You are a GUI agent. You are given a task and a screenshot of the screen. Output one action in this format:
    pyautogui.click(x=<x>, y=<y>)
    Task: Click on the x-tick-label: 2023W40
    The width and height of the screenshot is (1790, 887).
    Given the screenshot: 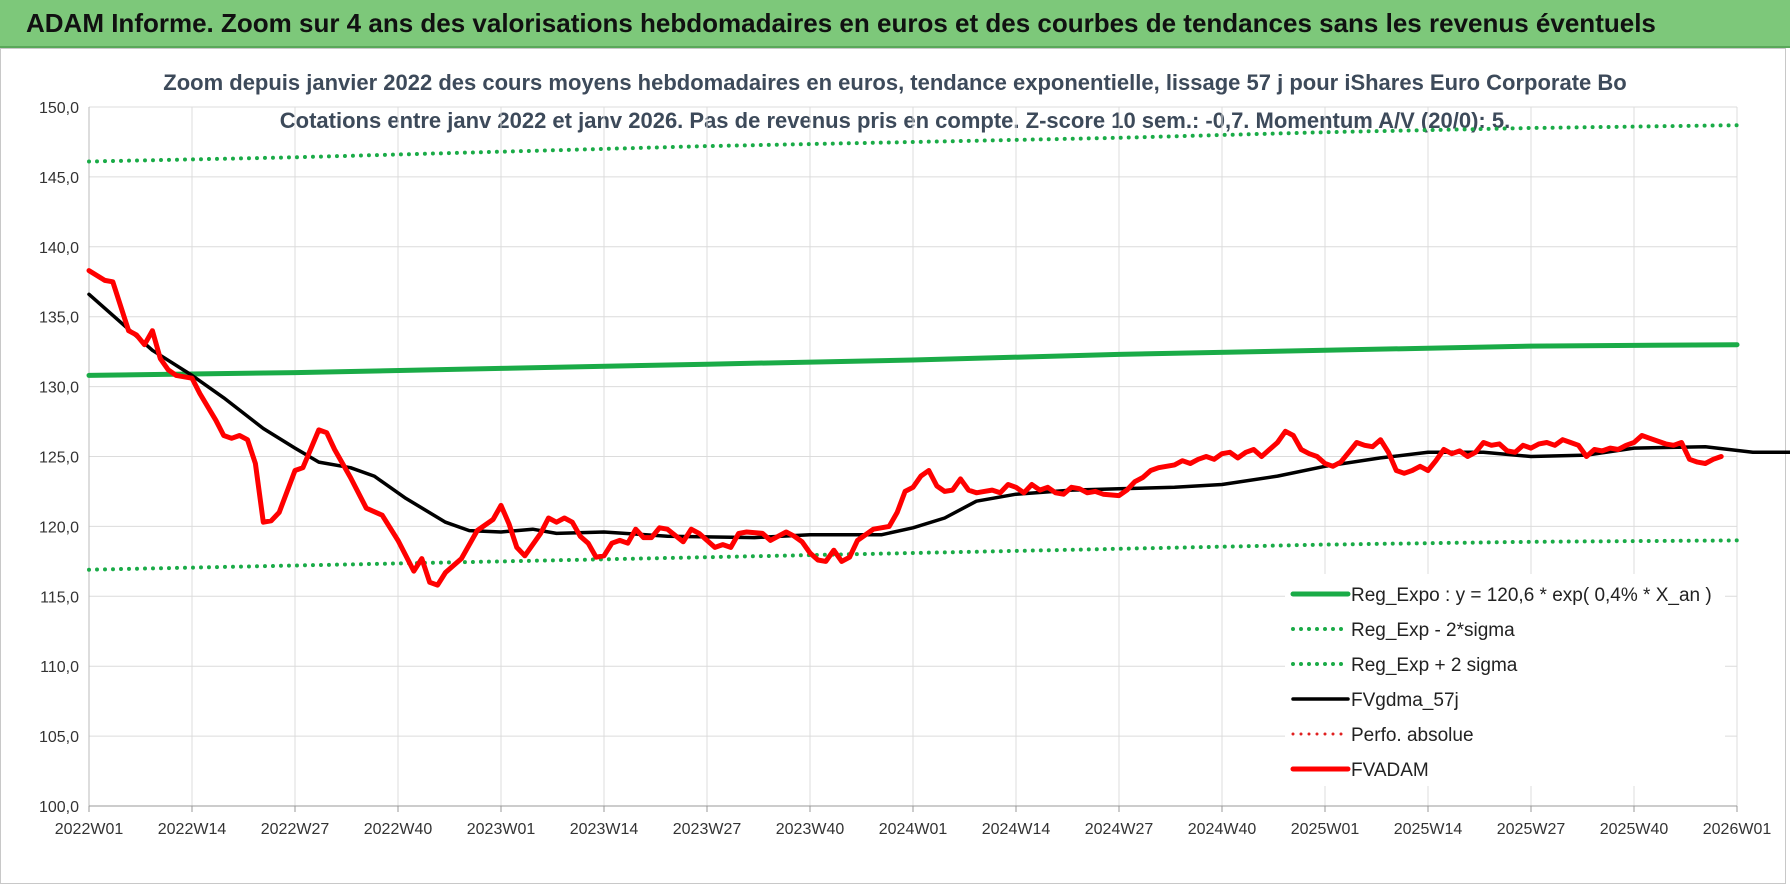 What is the action you would take?
    pyautogui.click(x=810, y=829)
    